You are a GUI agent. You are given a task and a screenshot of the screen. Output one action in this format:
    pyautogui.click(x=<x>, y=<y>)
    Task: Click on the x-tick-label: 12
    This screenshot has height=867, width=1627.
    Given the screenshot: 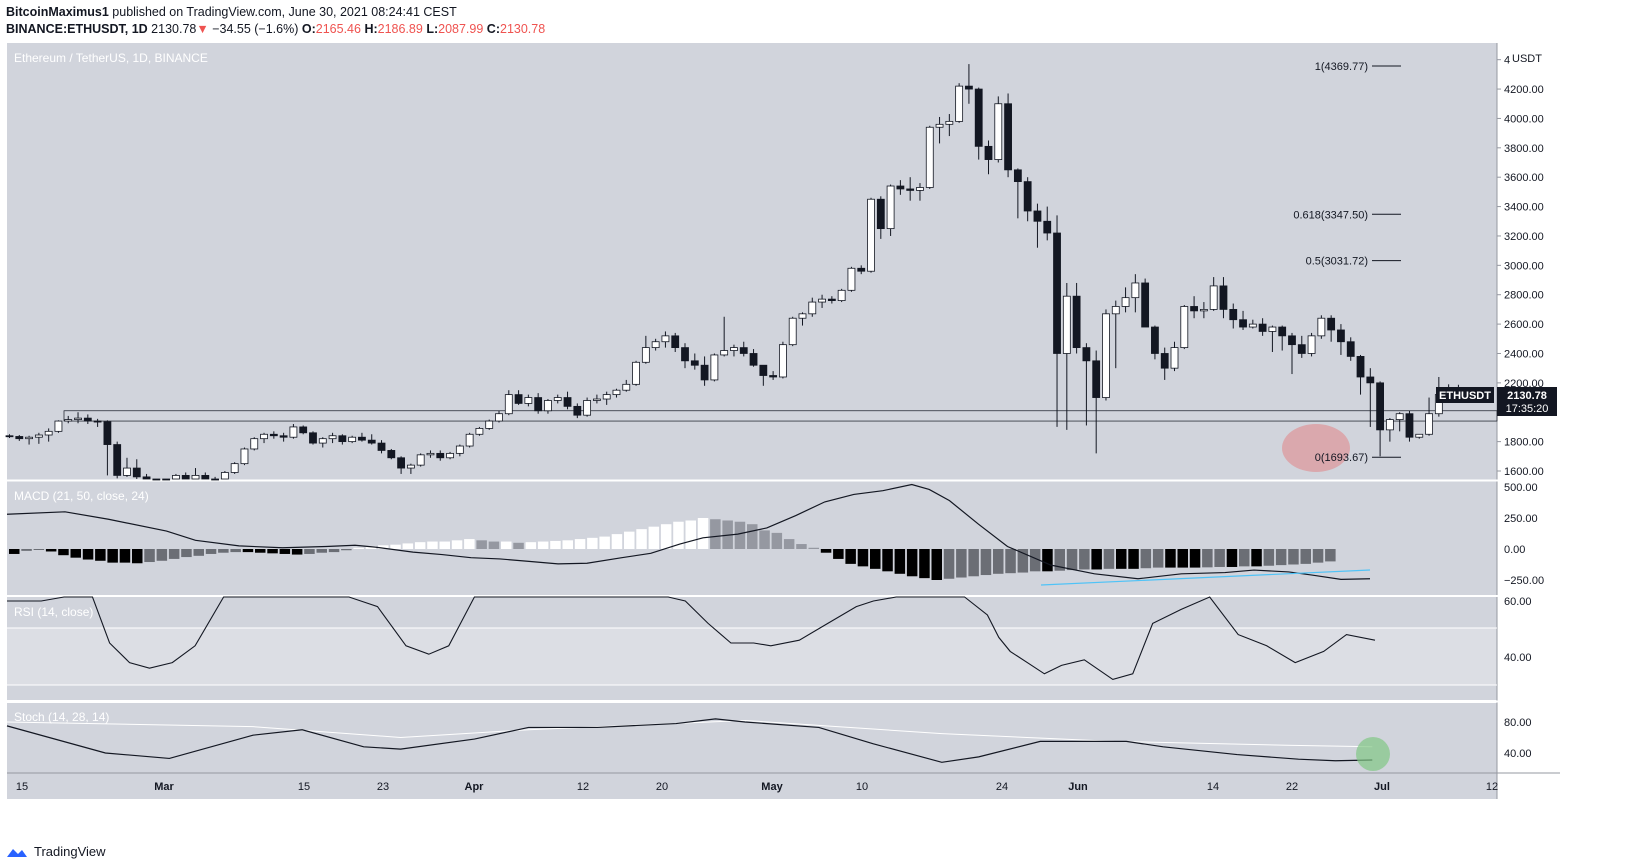 What is the action you would take?
    pyautogui.click(x=1492, y=787)
    